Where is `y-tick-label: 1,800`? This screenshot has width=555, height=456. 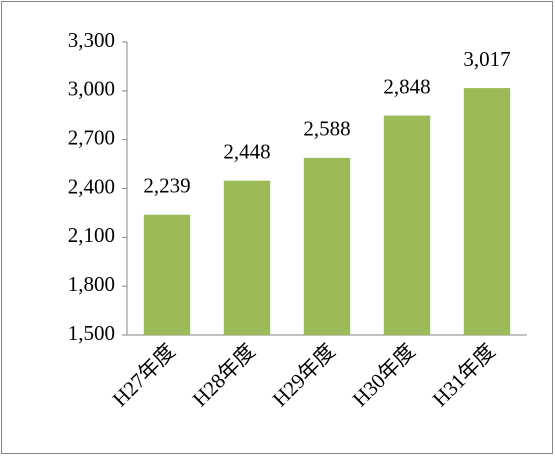 y-tick-label: 1,800 is located at coordinates (91, 284).